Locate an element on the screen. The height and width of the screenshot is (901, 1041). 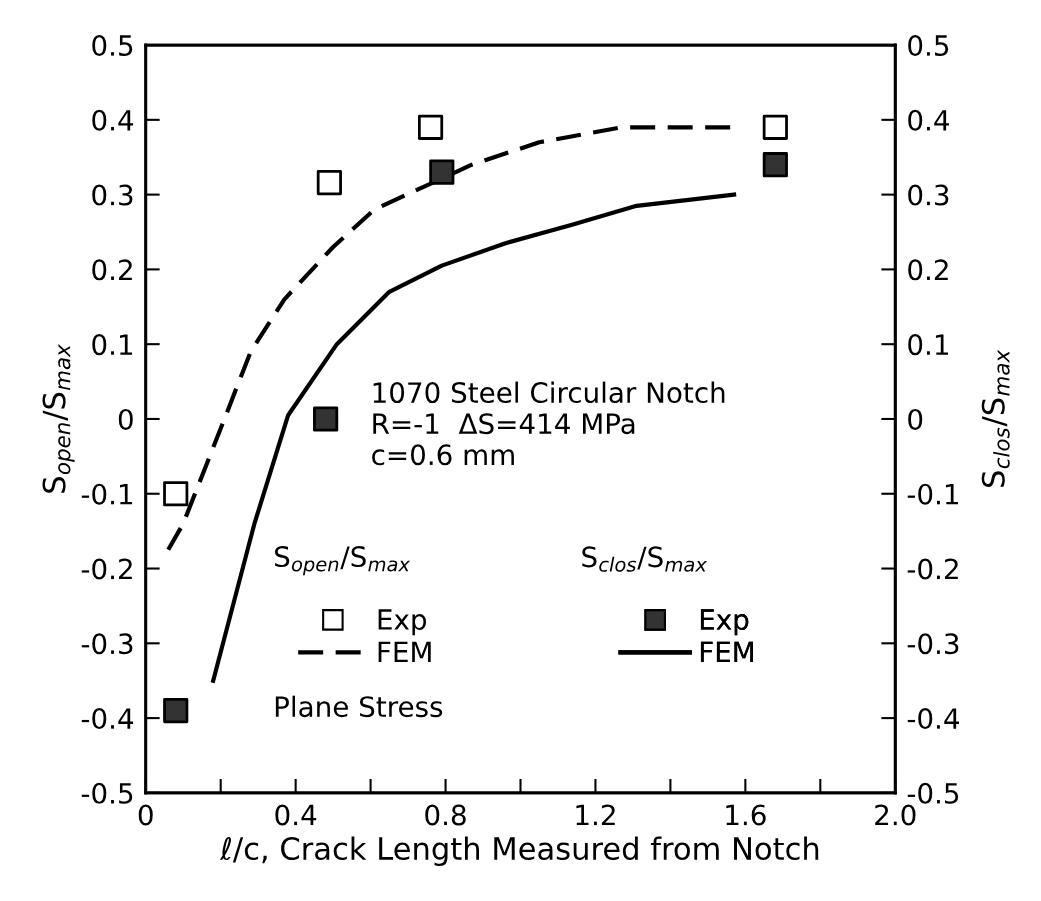
y2-tick-label: 0.1 is located at coordinates (928, 345).